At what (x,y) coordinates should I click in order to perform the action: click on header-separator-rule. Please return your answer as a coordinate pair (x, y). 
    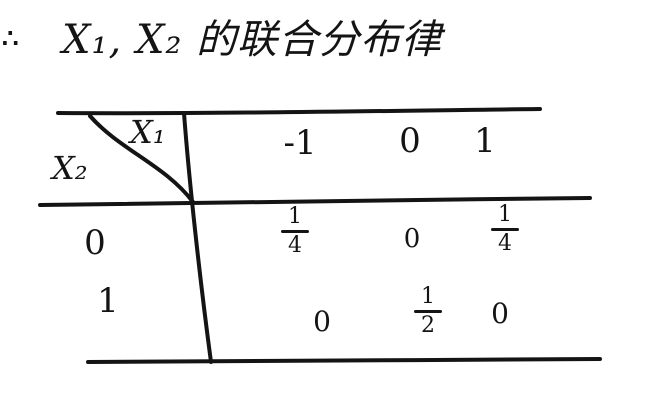
    Looking at the image, I should click on (315, 201).